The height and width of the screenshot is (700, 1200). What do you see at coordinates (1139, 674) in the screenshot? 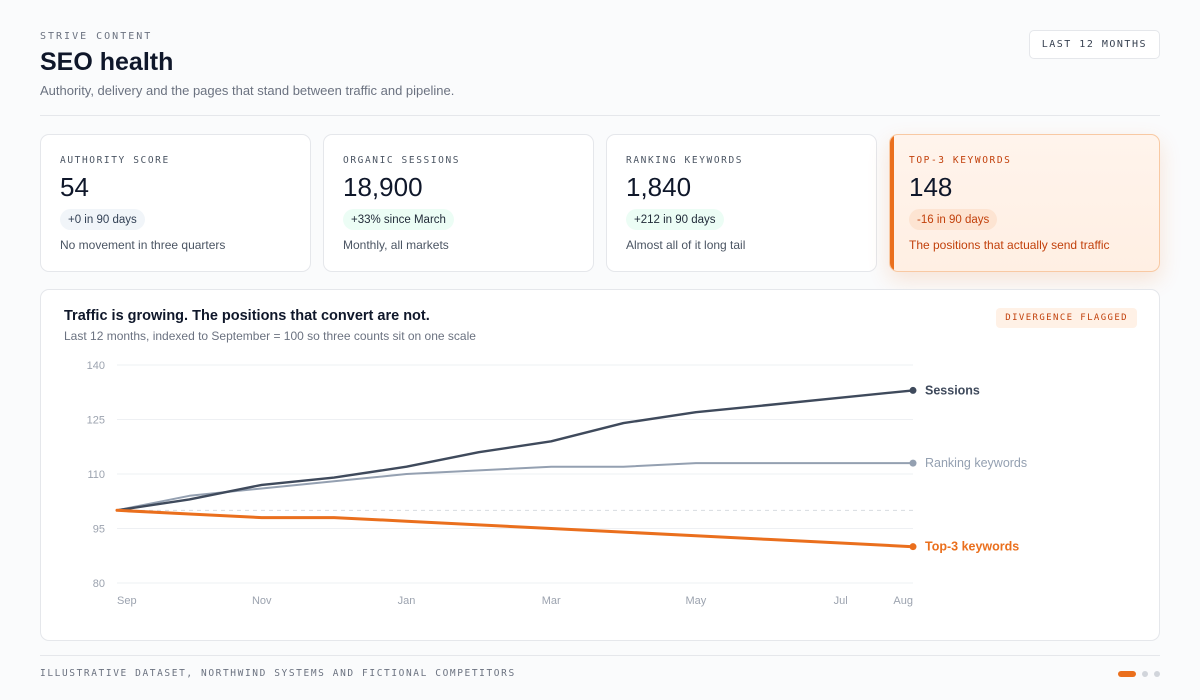
I see `pager` at bounding box center [1139, 674].